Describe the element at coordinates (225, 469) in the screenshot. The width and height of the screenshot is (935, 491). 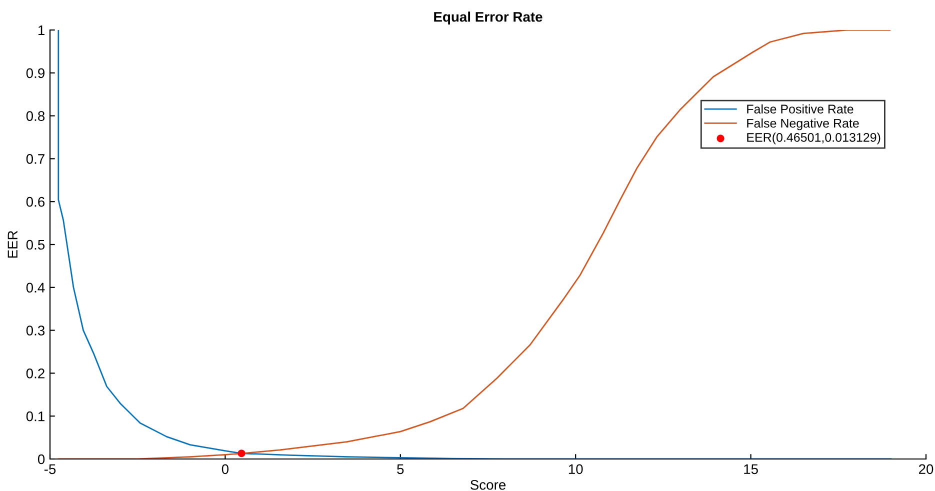
I see `x-tick-label: 0` at that location.